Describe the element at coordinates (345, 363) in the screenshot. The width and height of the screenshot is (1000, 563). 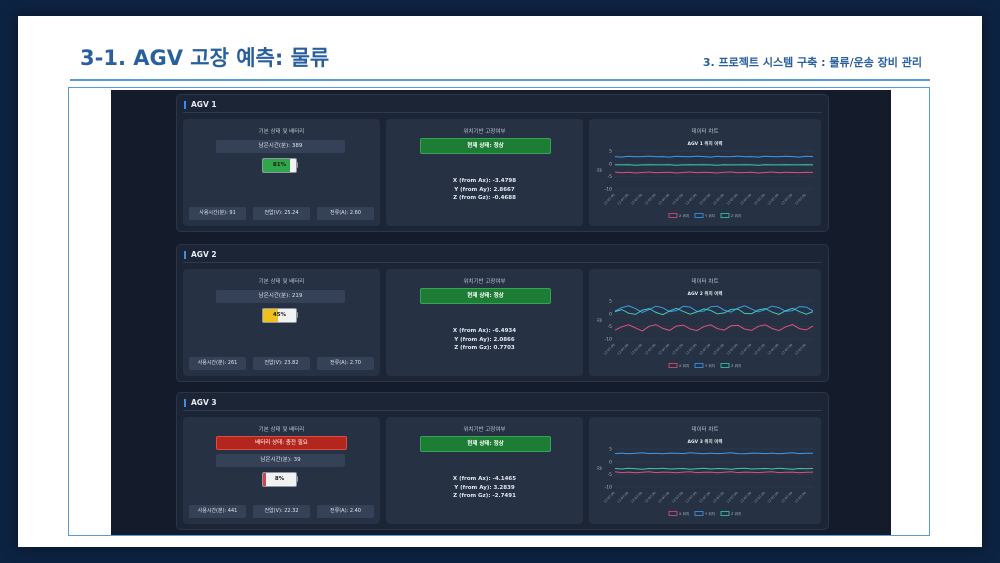
I see `current: 전류(A): 2.70` at that location.